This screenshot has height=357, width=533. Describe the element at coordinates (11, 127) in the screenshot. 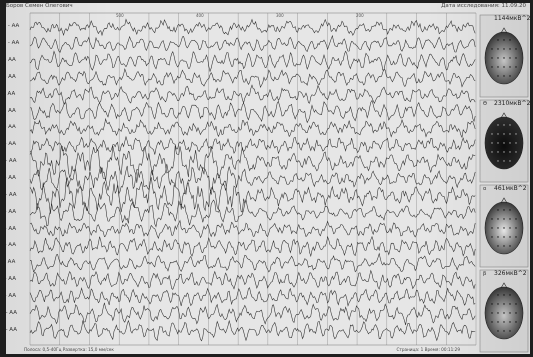

I see `channel-label: F8 - AA` at that location.